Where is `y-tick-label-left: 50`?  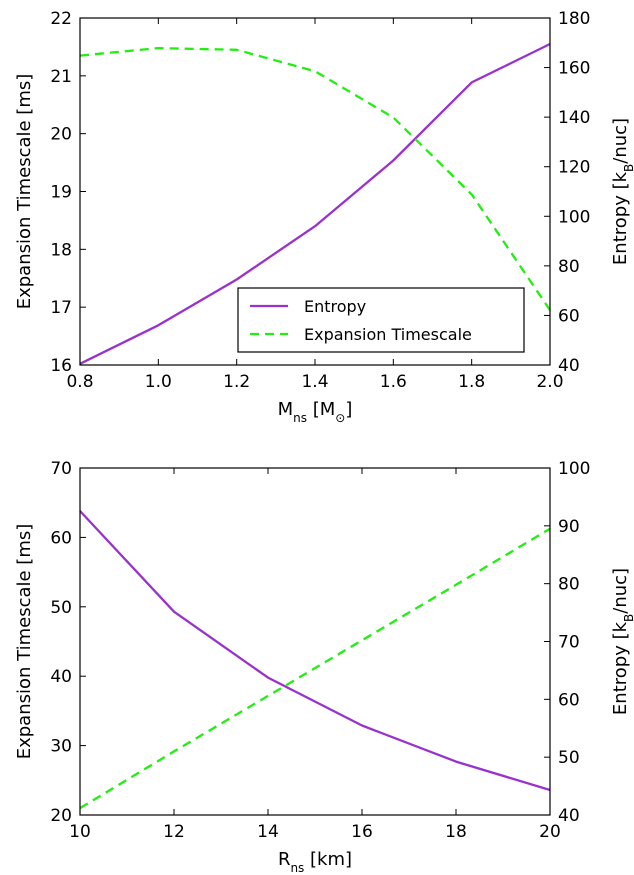 y-tick-label-left: 50 is located at coordinates (61, 608).